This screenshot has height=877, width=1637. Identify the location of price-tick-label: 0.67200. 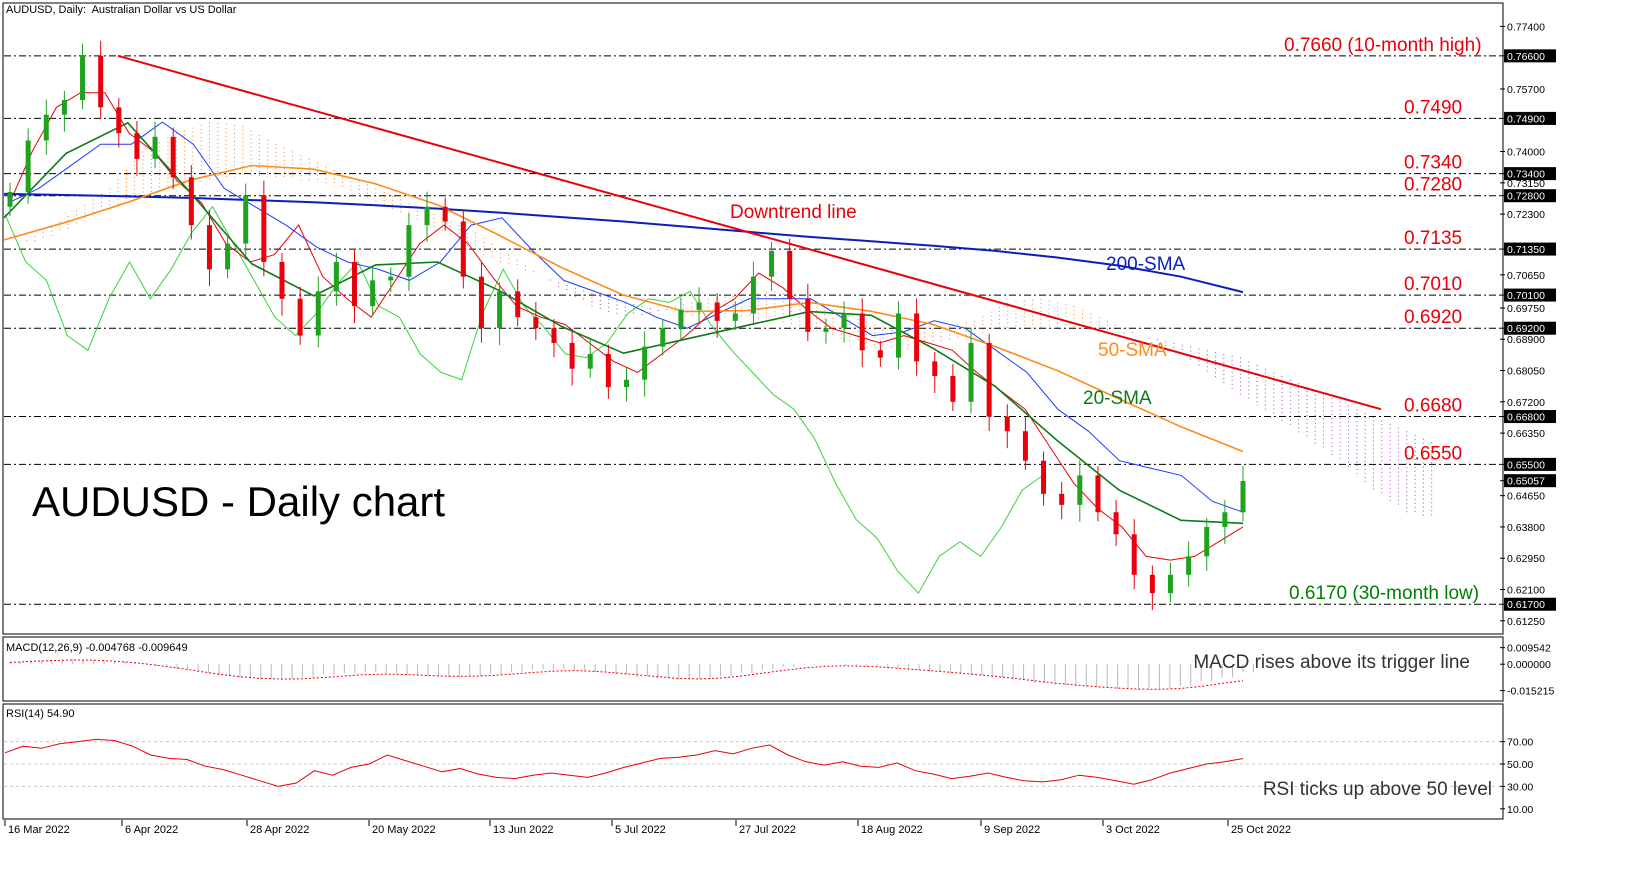
(1526, 403).